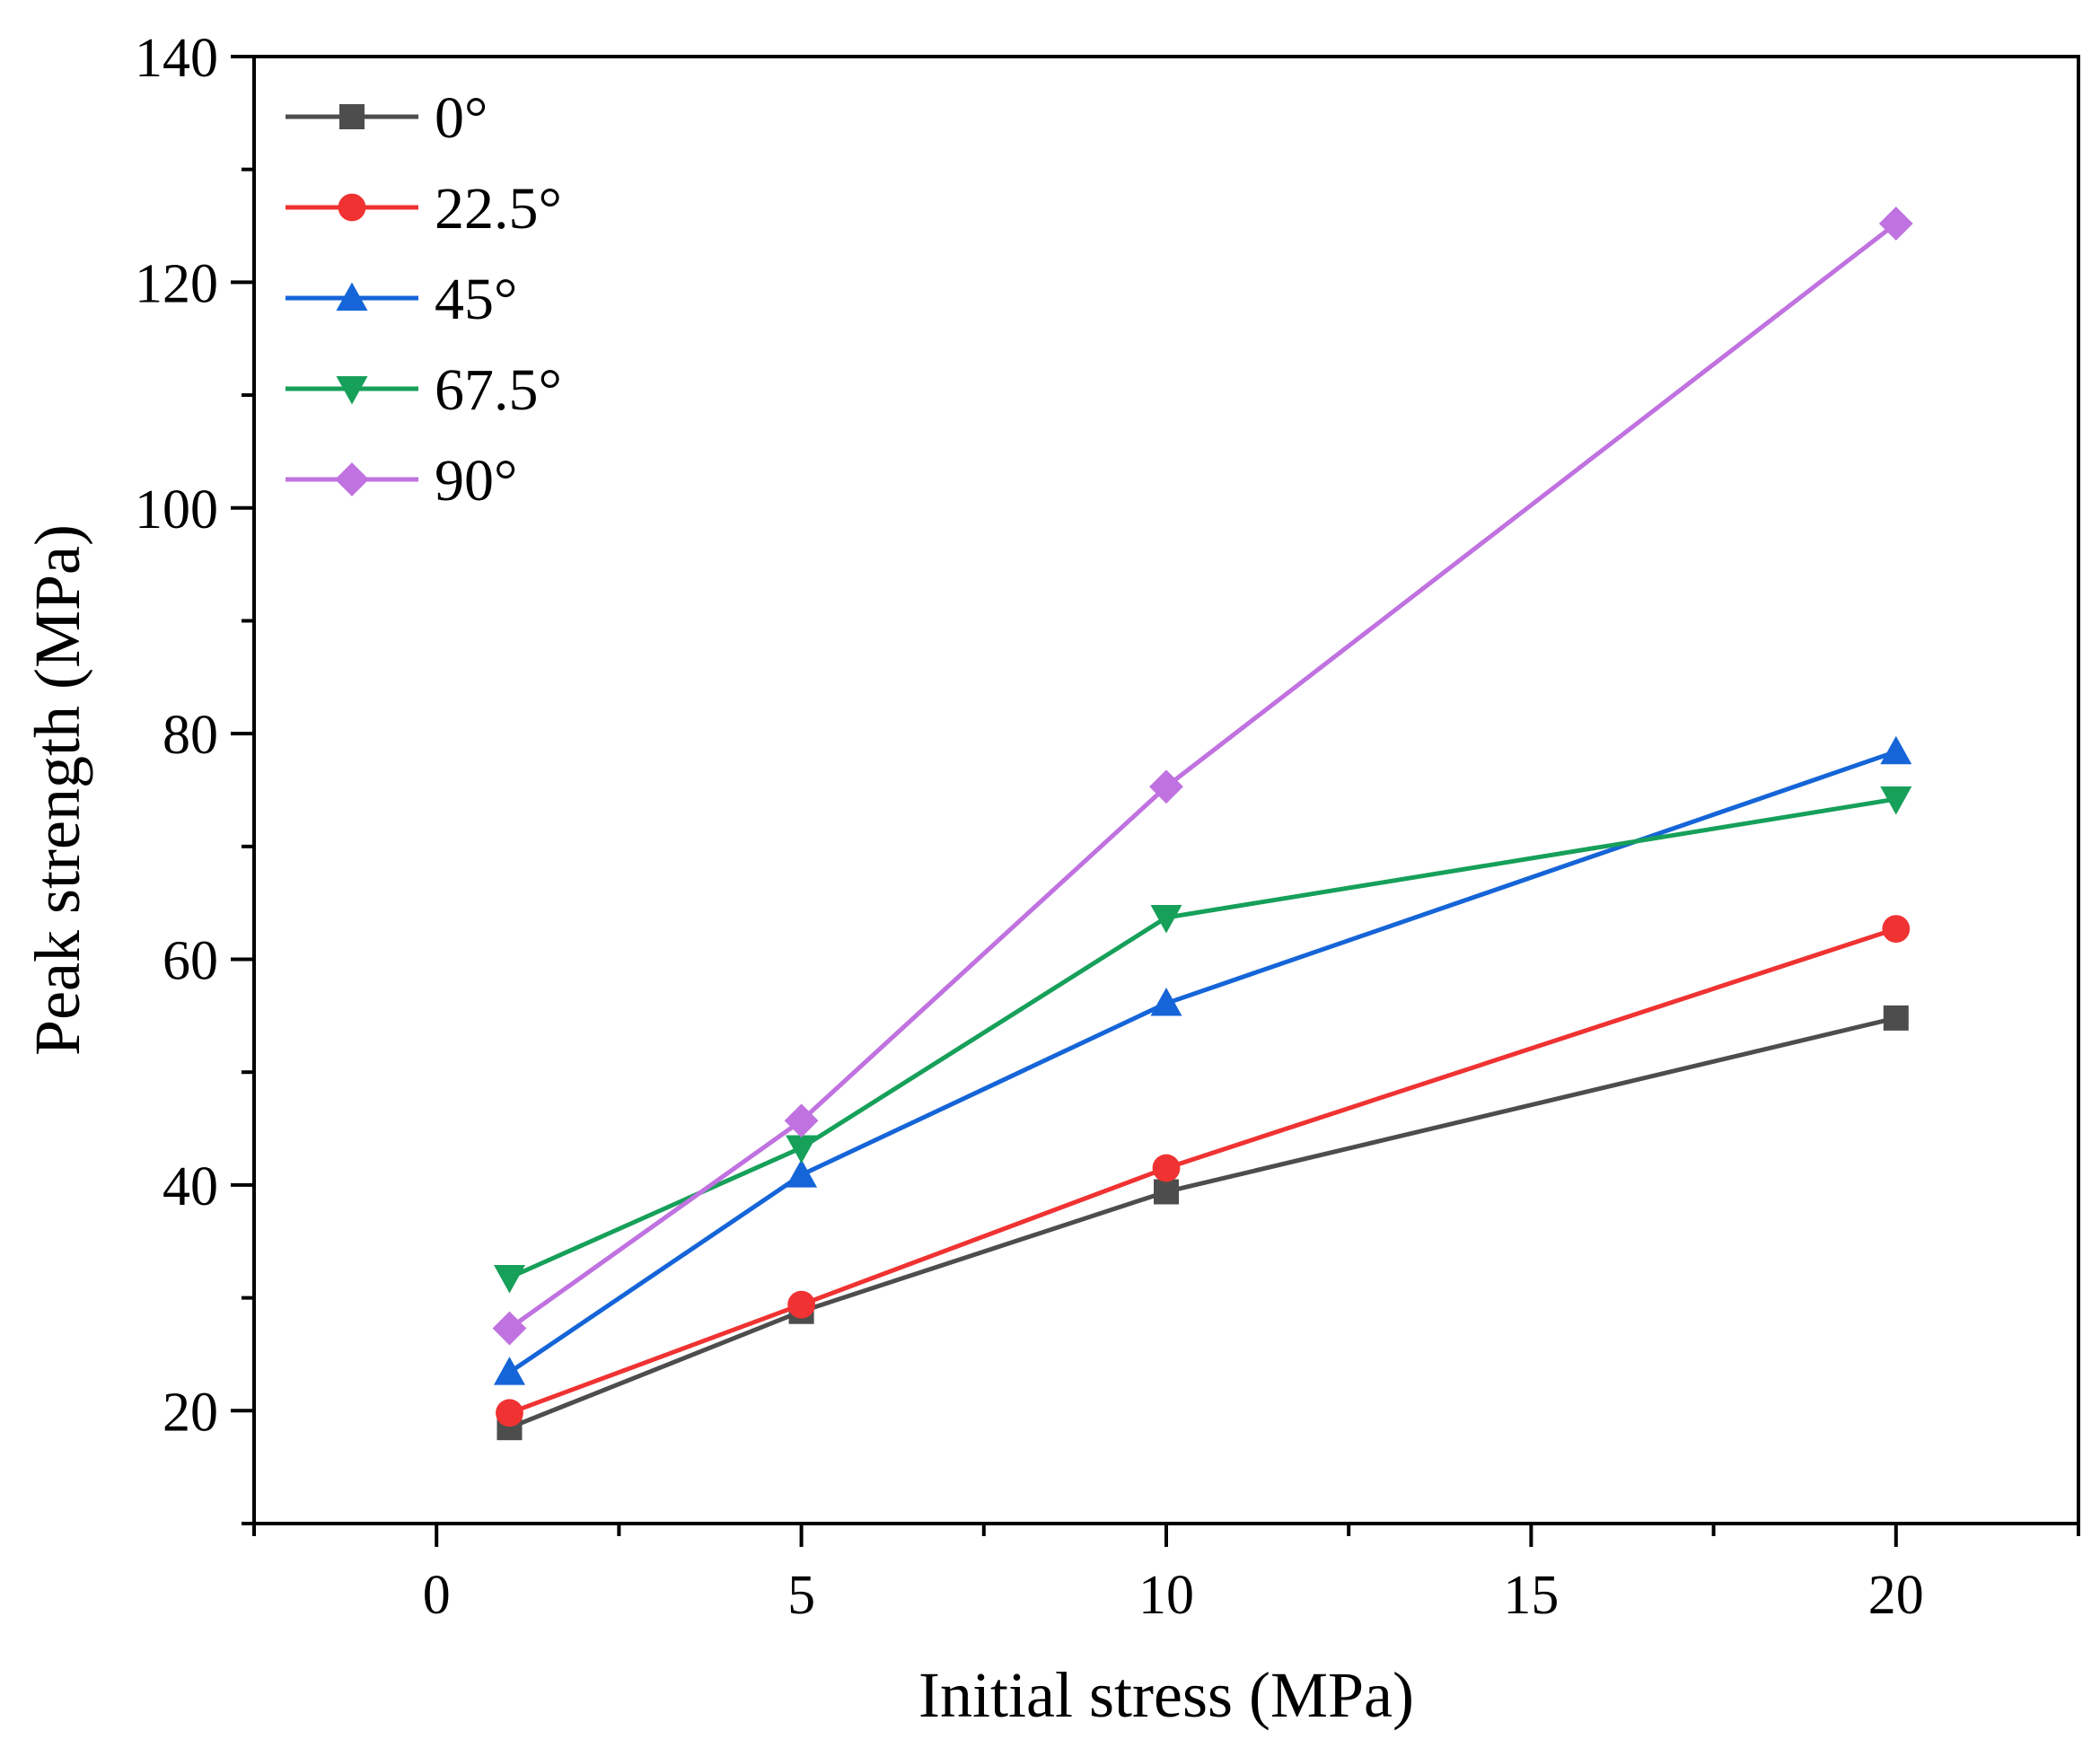 This screenshot has width=2100, height=1748. I want to click on y-tick-label: 120, so click(176, 283).